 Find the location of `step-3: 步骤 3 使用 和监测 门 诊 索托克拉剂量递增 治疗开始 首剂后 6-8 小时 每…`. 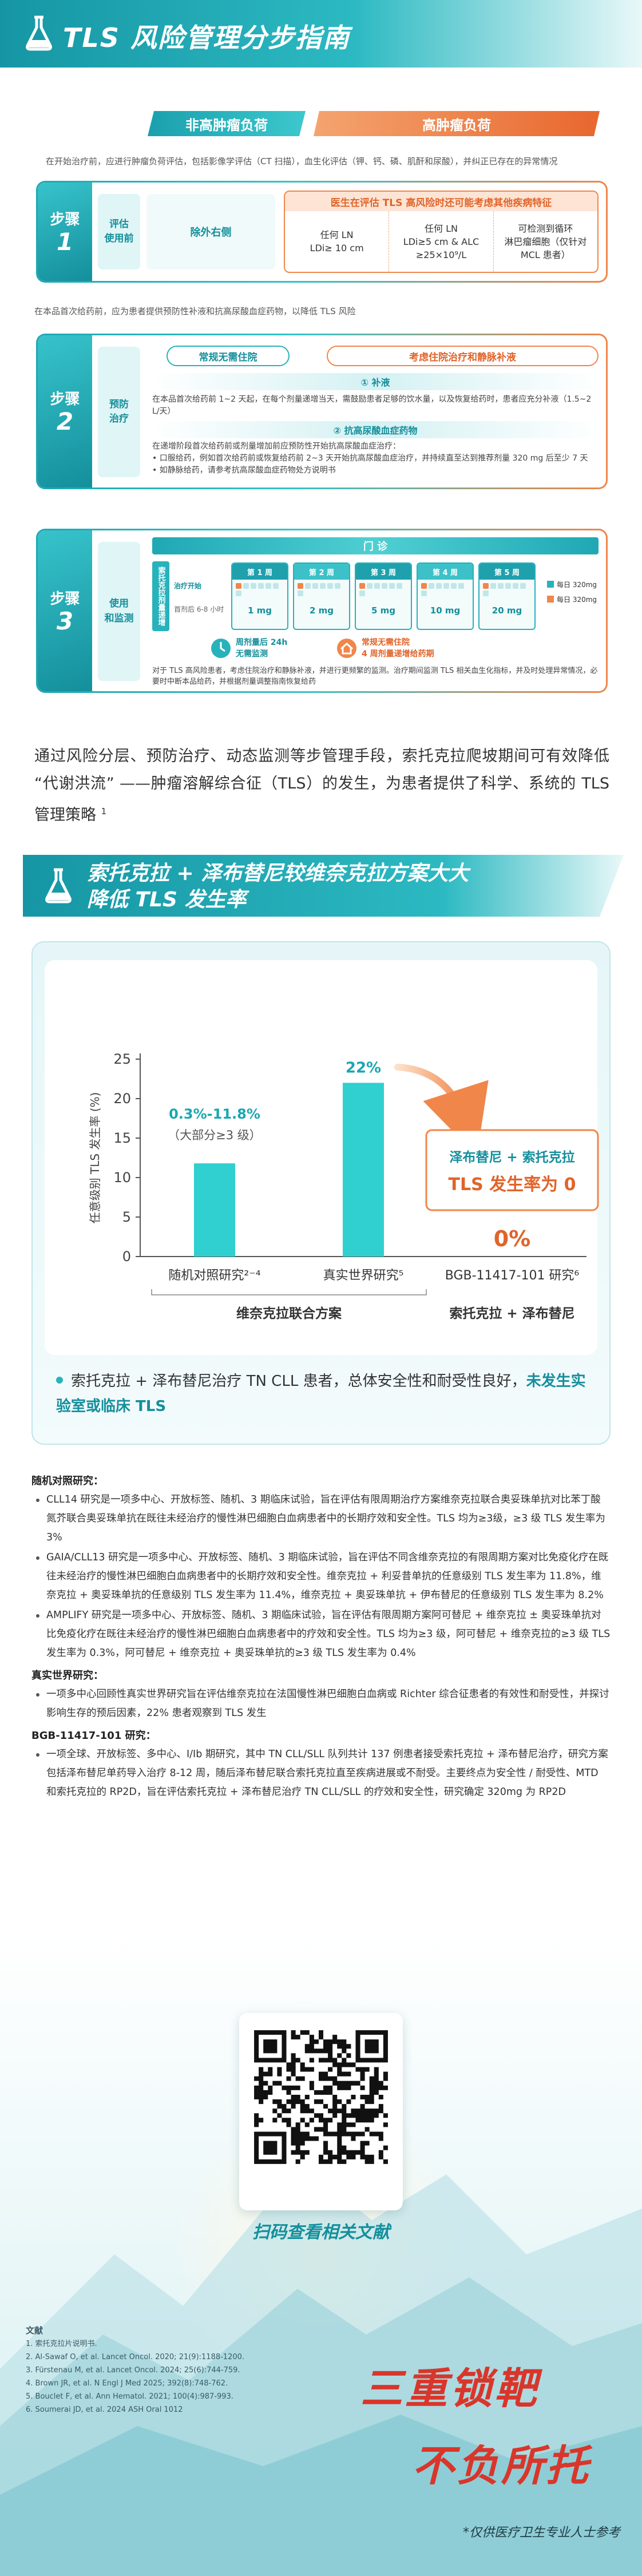

step-3: 步骤 3 使用 和监测 门 诊 索托克拉剂量递增 治疗开始 首剂后 6-8 小时 每… is located at coordinates (322, 611).